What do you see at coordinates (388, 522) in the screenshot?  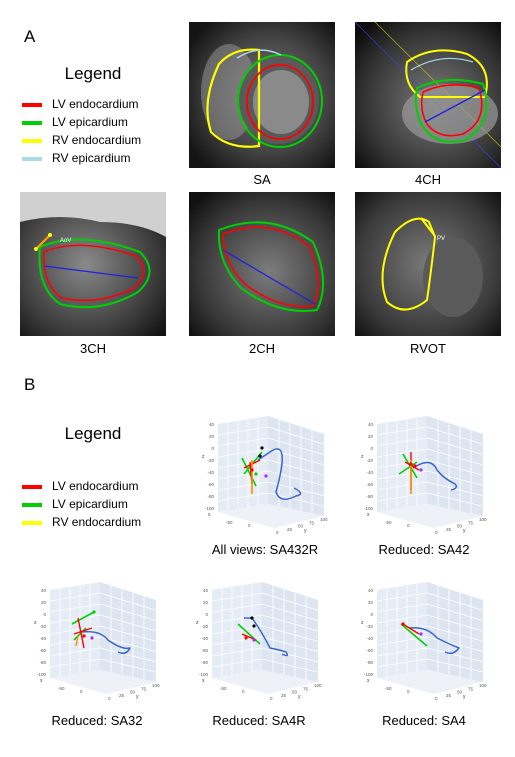 I see `x-tick-label: -50` at bounding box center [388, 522].